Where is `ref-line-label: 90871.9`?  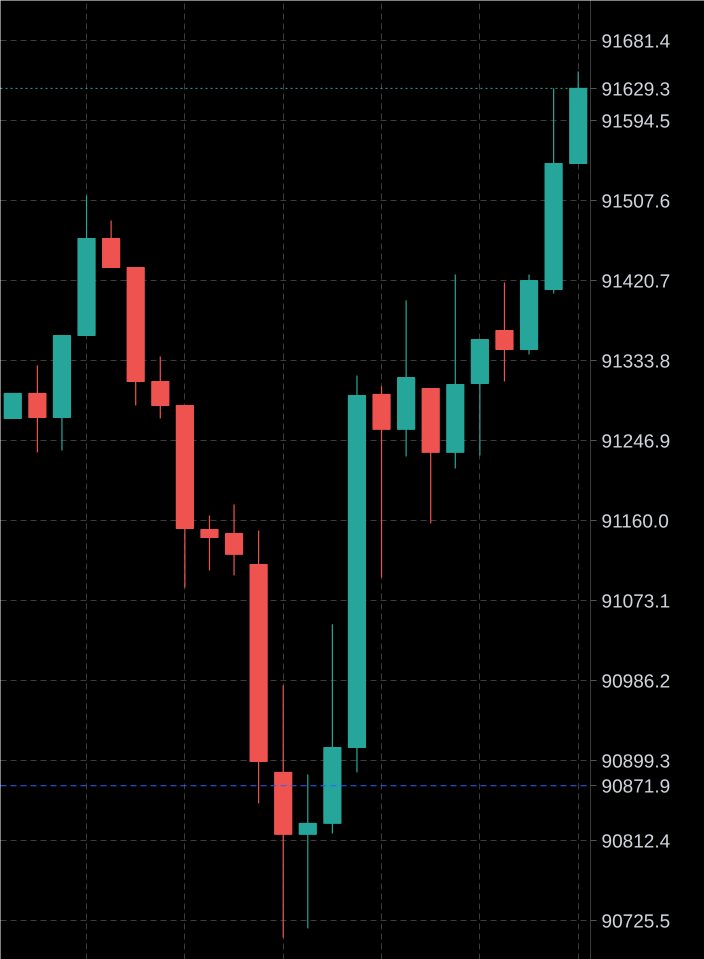 ref-line-label: 90871.9 is located at coordinates (636, 787).